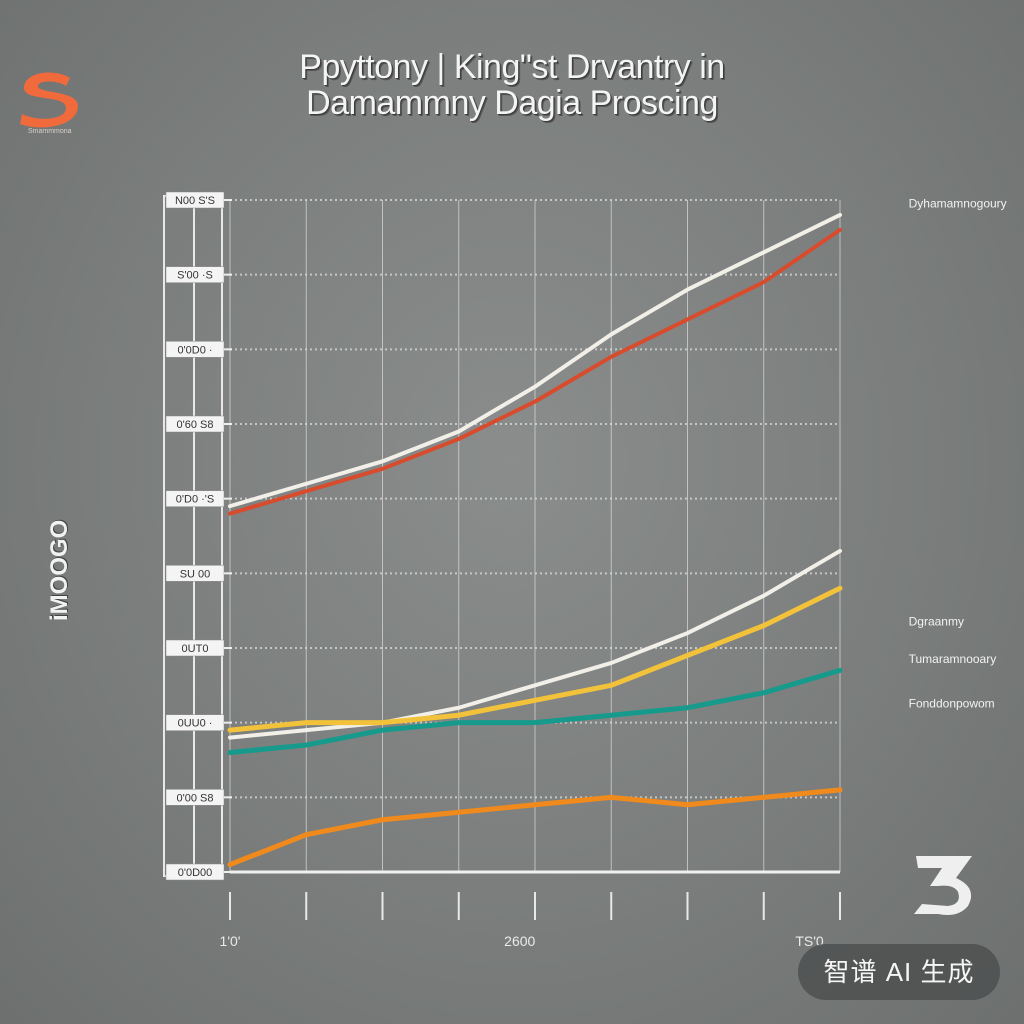 The height and width of the screenshot is (1024, 1024). Describe the element at coordinates (943, 885) in the screenshot. I see `eight-logo-icon` at that location.